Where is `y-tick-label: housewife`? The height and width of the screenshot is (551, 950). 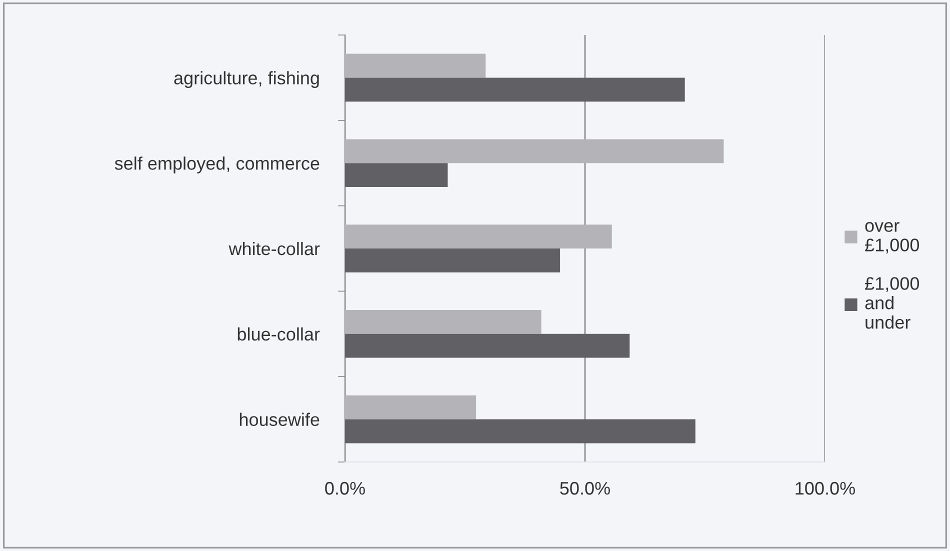
y-tick-label: housewife is located at coordinates (280, 419).